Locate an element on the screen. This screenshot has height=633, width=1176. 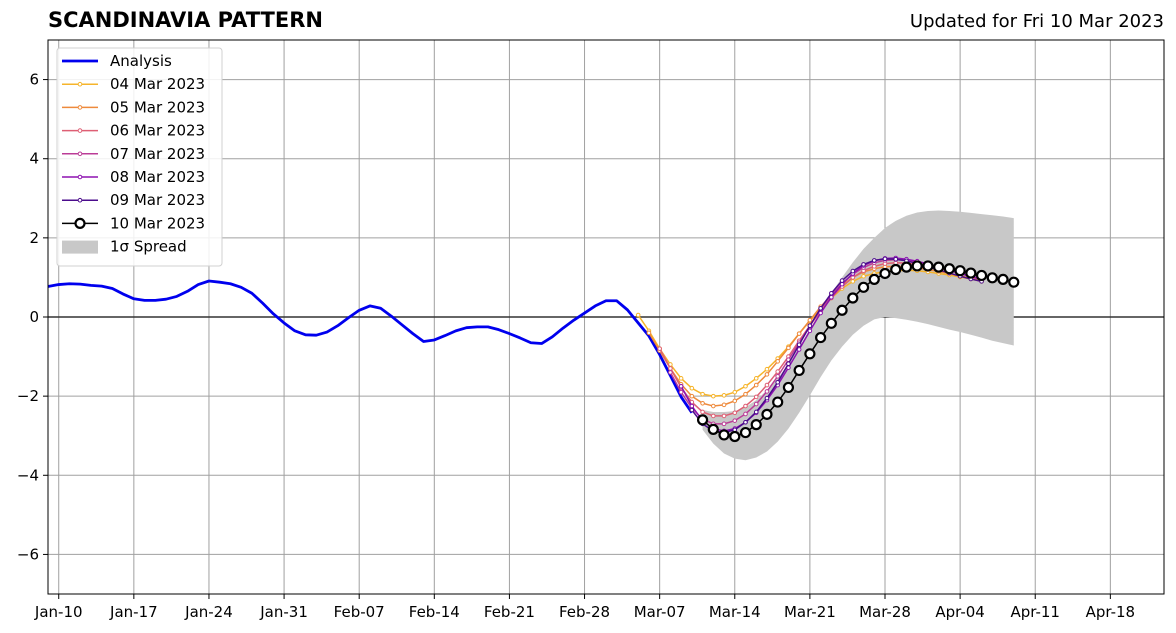
legend-item: 06 Mar 2023 is located at coordinates (133, 131).